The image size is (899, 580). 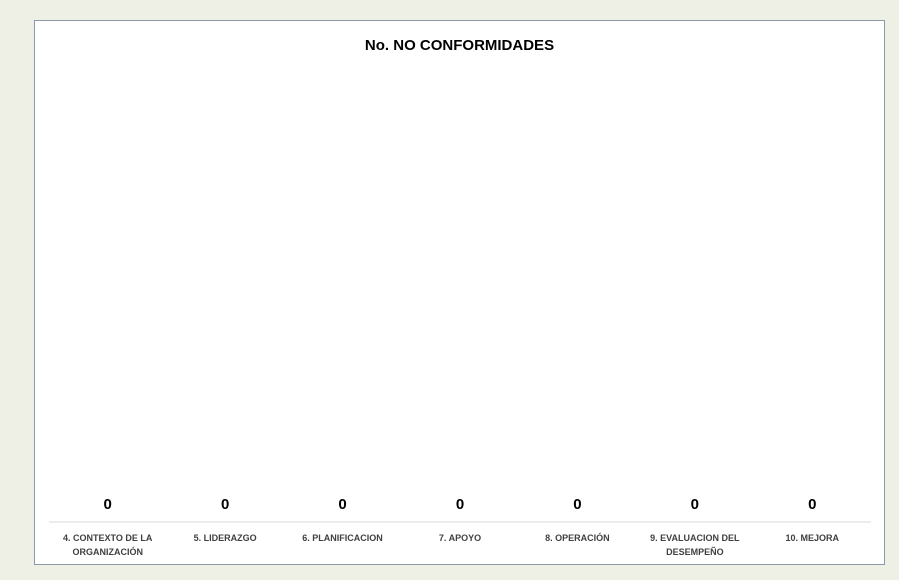 What do you see at coordinates (460, 538) in the screenshot?
I see `x-tick-label: 7. APOYO` at bounding box center [460, 538].